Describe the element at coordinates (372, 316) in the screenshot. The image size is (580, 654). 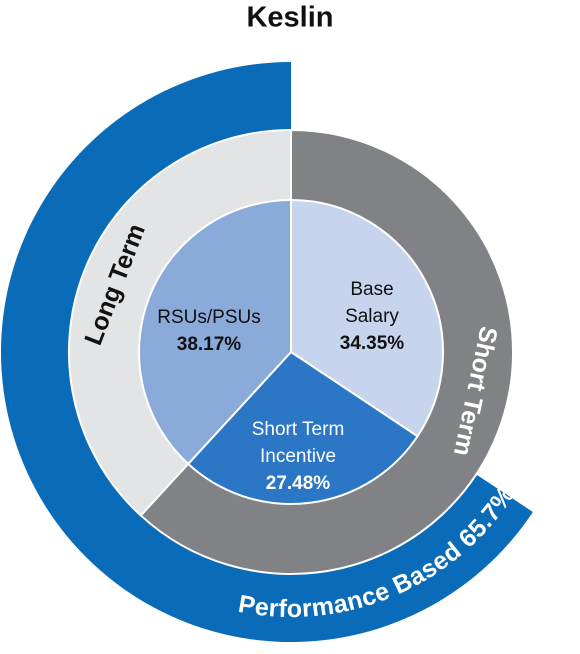
I see `slice-label: Salary` at that location.